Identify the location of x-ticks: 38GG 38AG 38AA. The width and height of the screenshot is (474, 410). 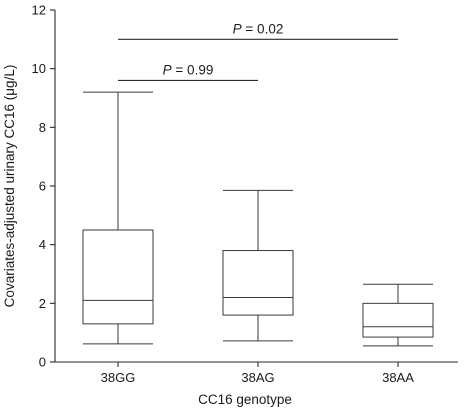
(257, 373).